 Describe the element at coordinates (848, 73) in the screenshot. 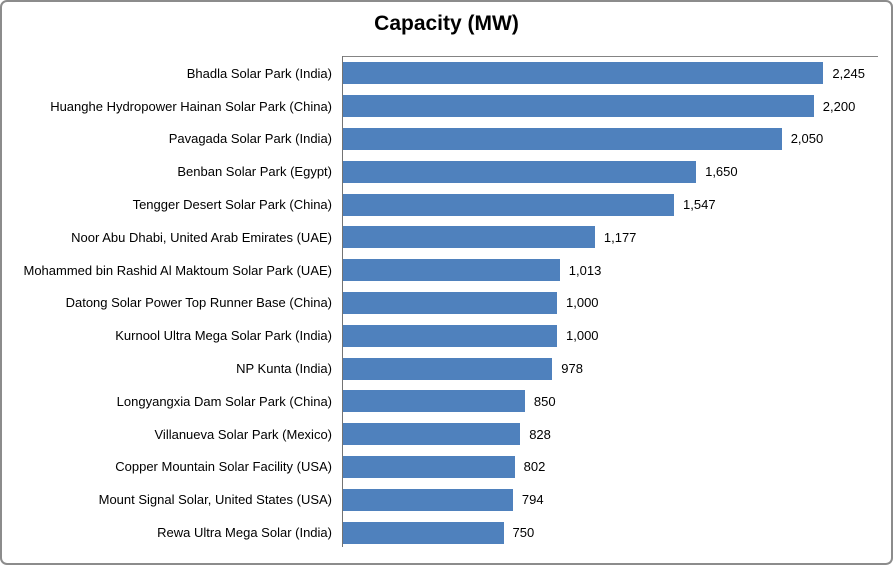

I see `value-label: 2,245` at that location.